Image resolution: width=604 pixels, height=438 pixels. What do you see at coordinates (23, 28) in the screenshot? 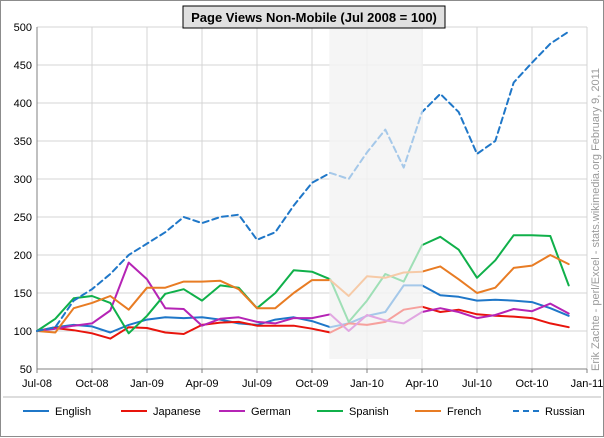
I see `y-tick-label: 500` at bounding box center [23, 28].